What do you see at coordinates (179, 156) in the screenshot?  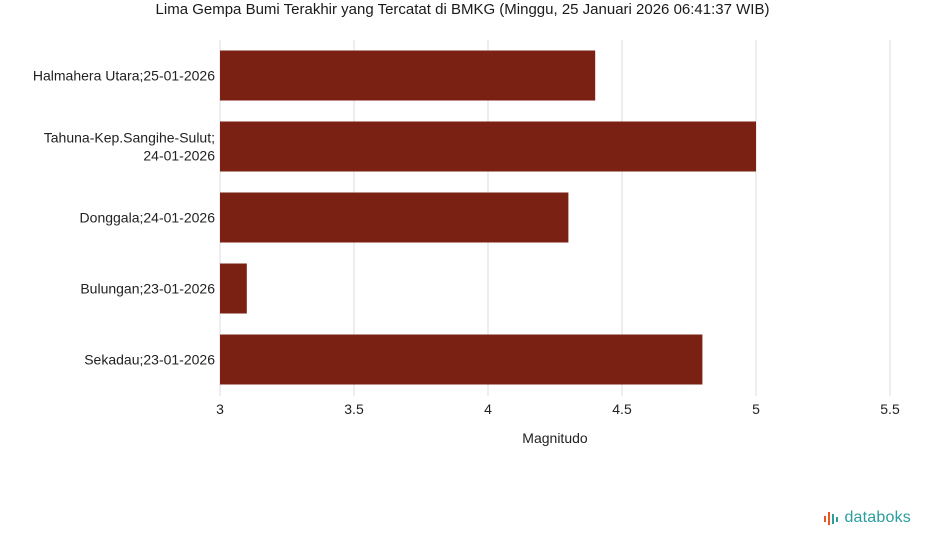 I see `category-label-line: 24-01-2026` at bounding box center [179, 156].